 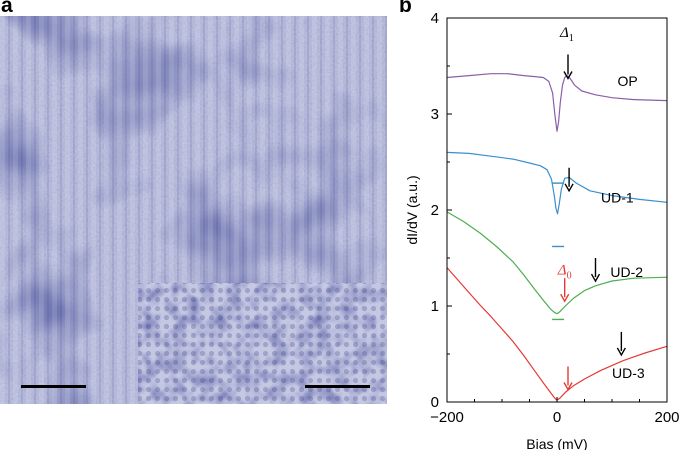 What do you see at coordinates (447, 417) in the screenshot?
I see `x-tick-label: −200` at bounding box center [447, 417].